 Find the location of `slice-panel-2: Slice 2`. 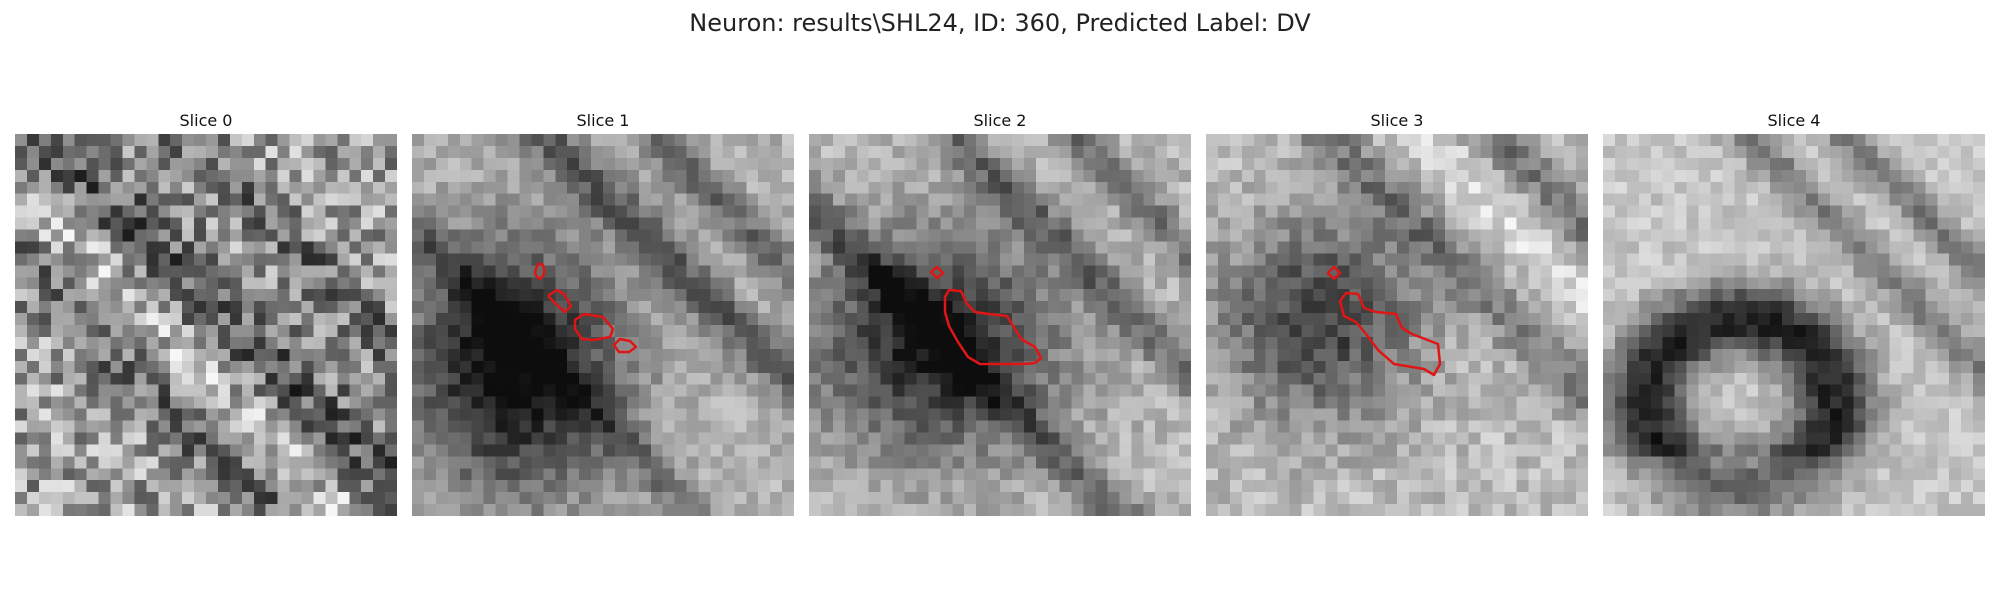

slice-panel-2: Slice 2 is located at coordinates (1000, 312).